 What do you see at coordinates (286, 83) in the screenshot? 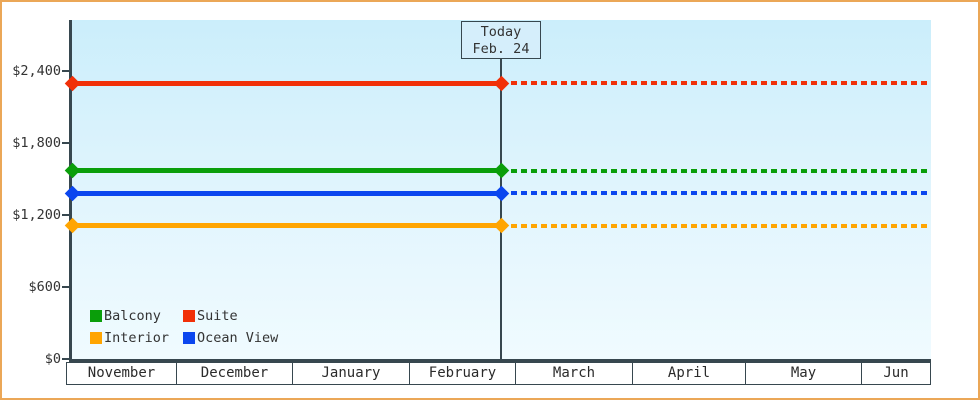
I see `series-line-solid-suite` at bounding box center [286, 83].